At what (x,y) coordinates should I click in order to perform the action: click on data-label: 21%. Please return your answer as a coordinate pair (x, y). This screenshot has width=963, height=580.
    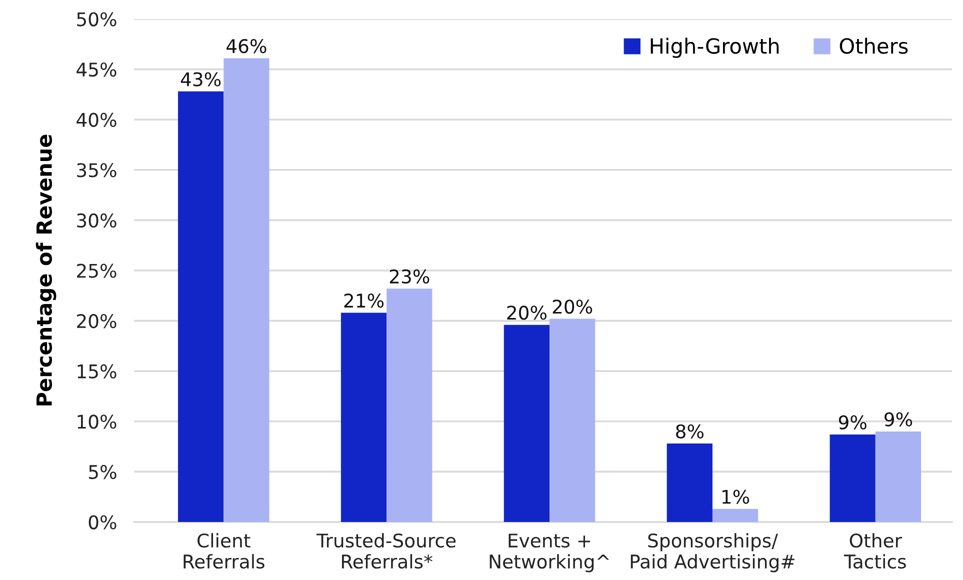
    Looking at the image, I should click on (364, 301).